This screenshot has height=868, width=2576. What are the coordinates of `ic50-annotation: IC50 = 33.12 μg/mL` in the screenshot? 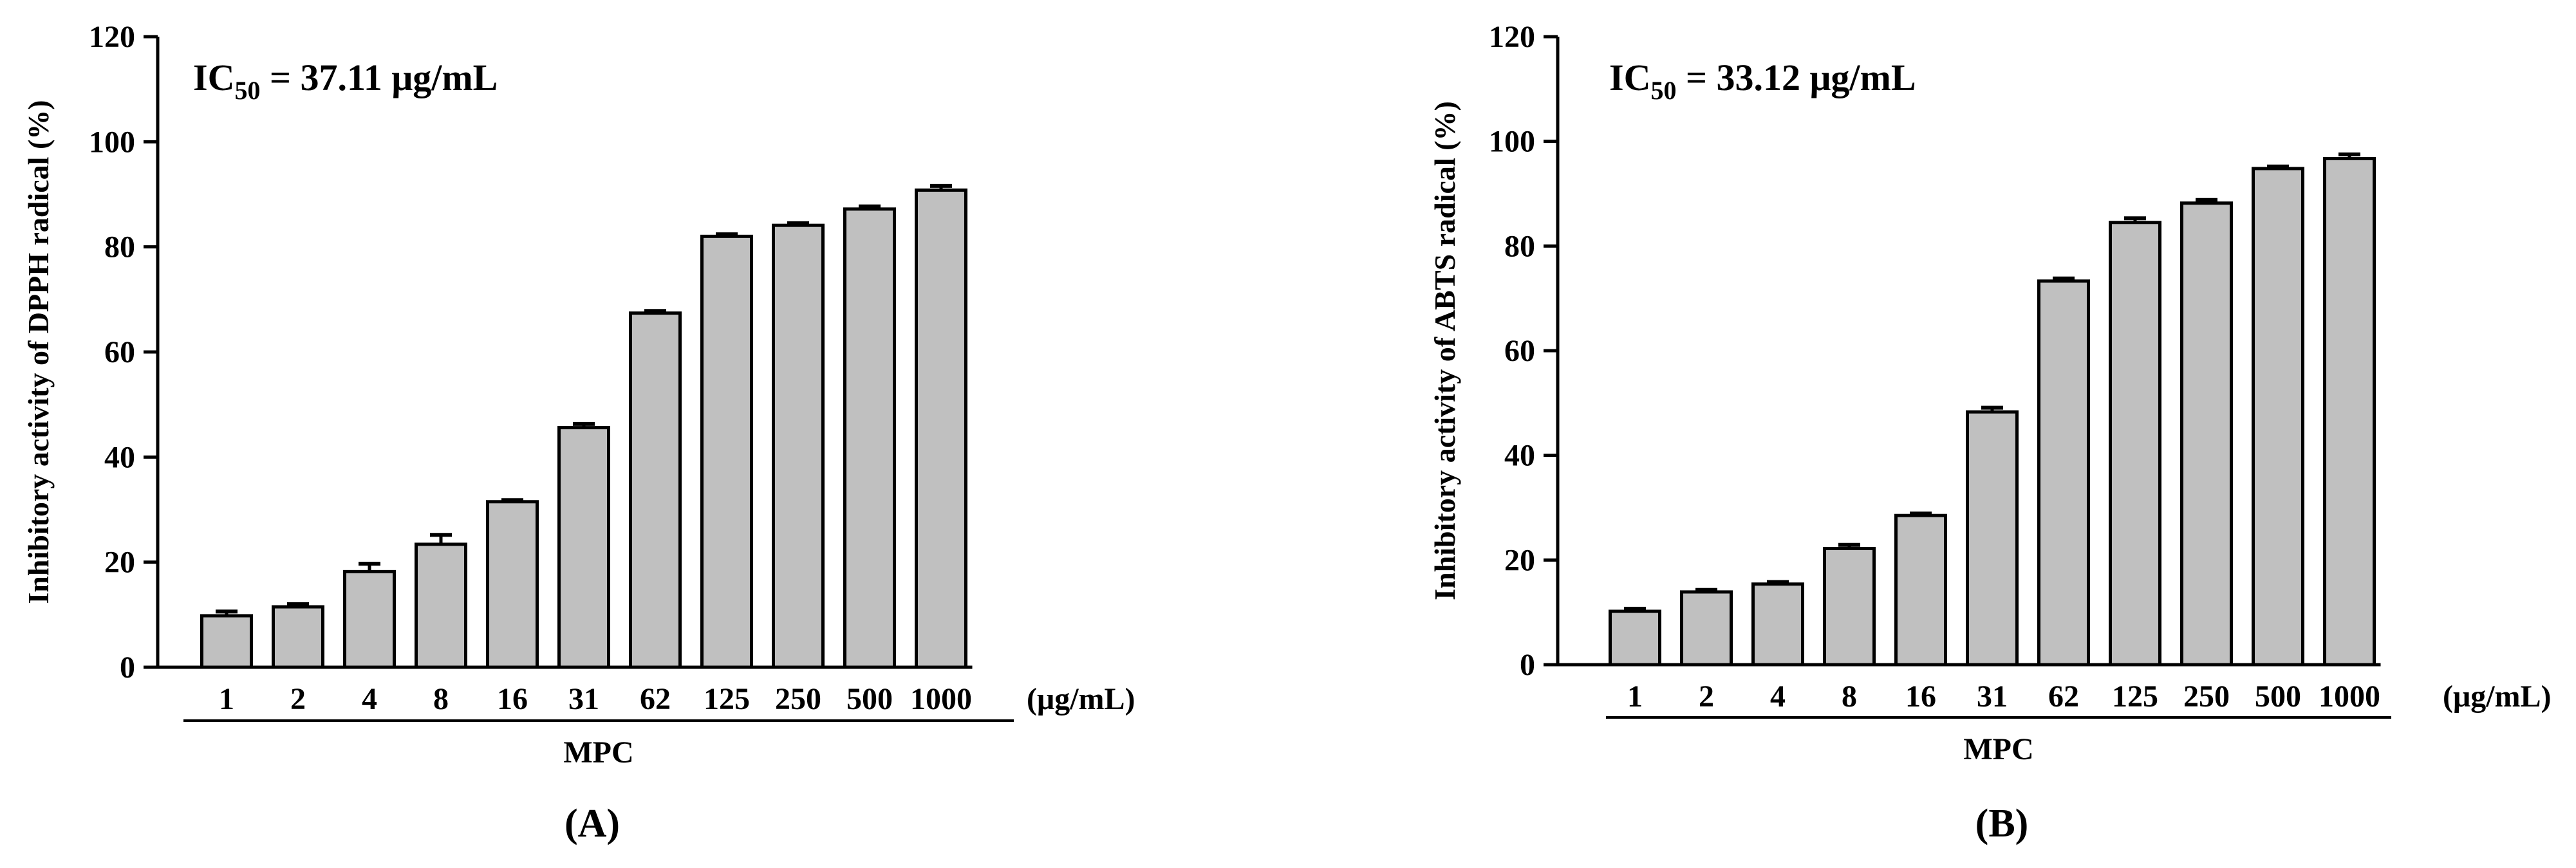 It's located at (1763, 81).